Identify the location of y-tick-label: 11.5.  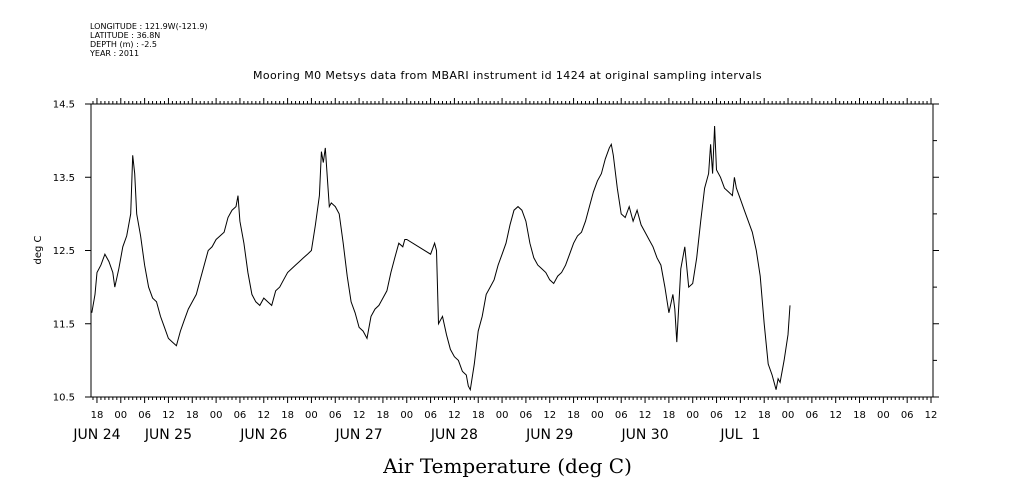
(64, 324).